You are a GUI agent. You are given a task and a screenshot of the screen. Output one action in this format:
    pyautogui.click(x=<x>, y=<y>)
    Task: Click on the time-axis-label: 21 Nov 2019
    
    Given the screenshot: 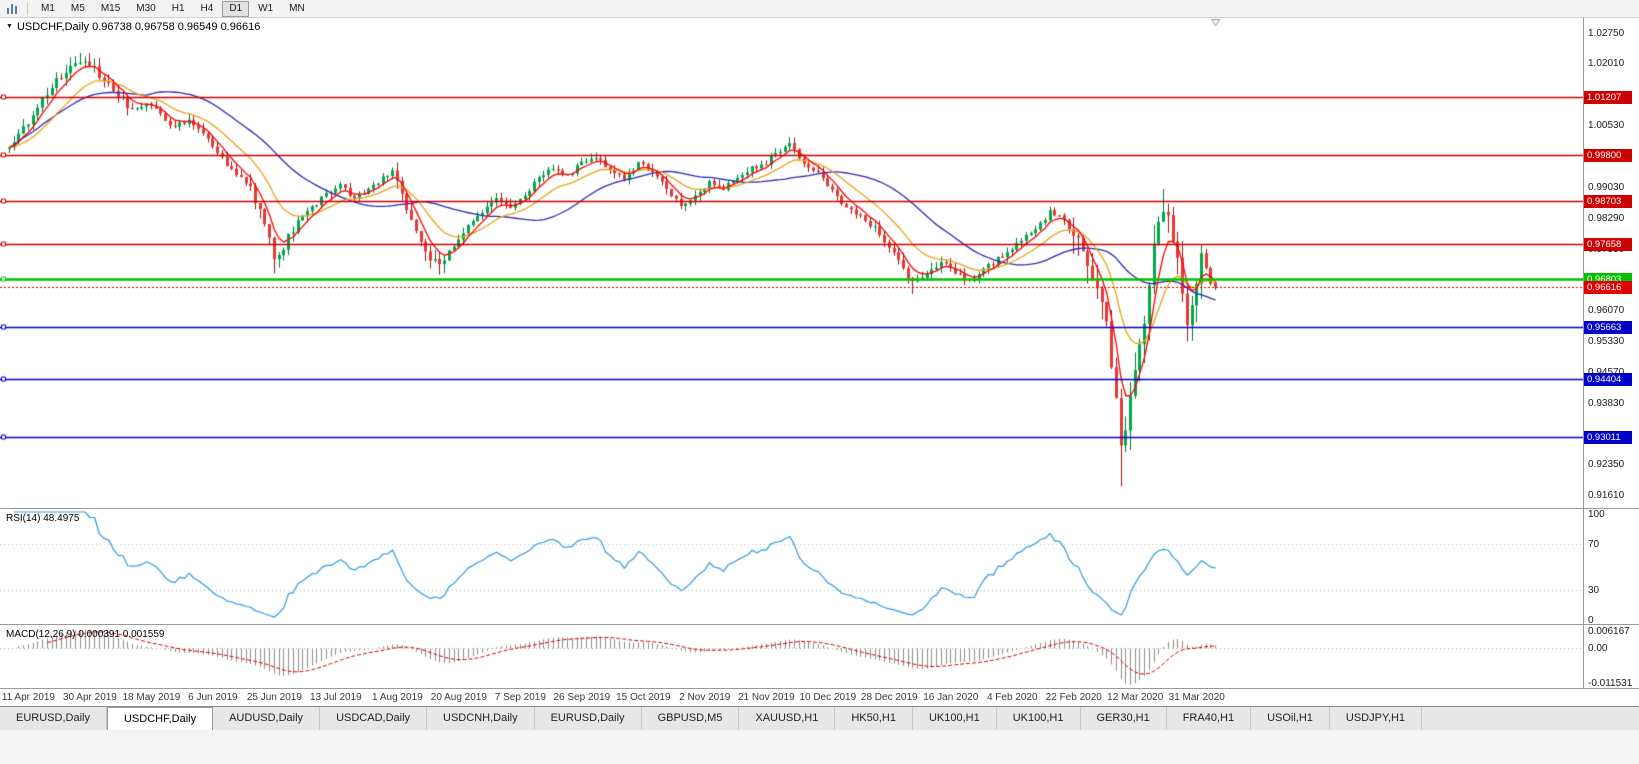 What is the action you would take?
    pyautogui.click(x=766, y=697)
    